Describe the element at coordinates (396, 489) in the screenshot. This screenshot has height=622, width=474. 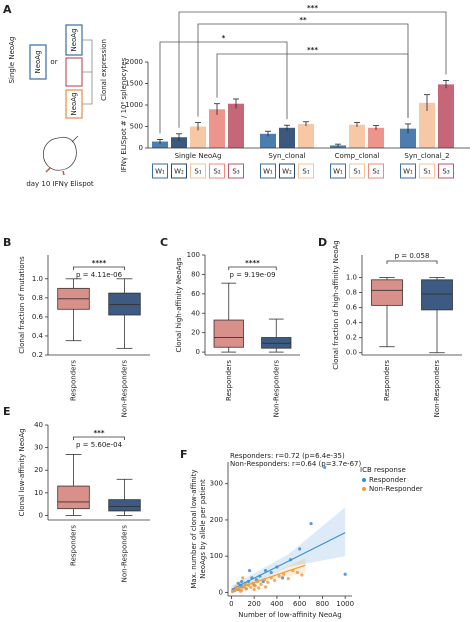
I see `legend-label: Non-Responder` at that location.